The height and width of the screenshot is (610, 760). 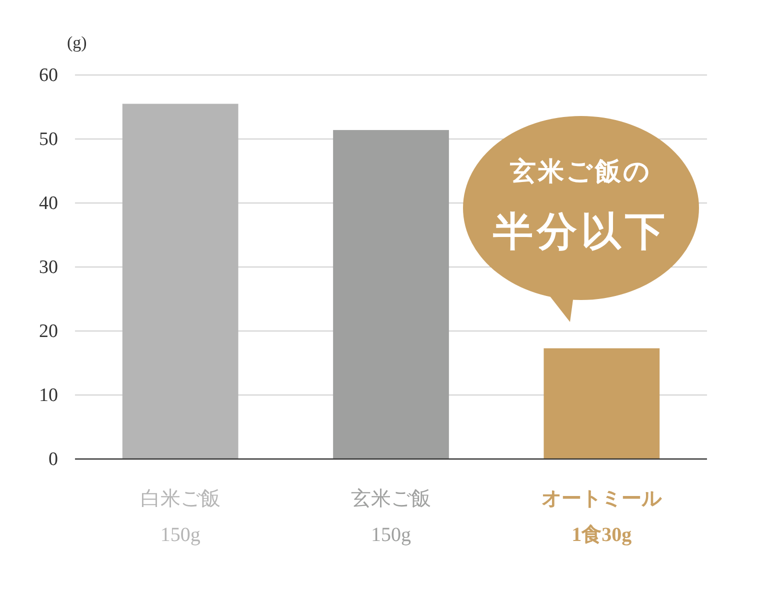 I want to click on x-tick-label: 玄米ご飯 150g, so click(x=391, y=517).